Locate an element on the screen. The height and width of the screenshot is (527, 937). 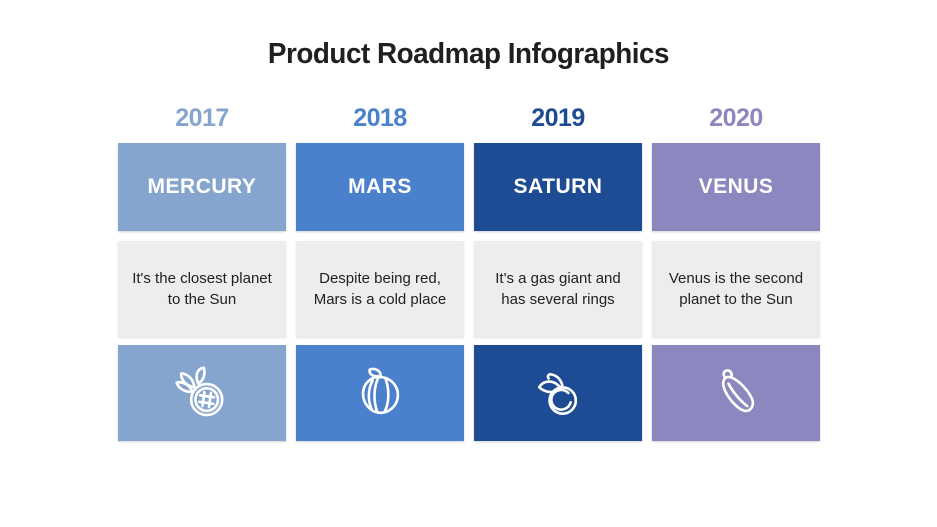
year-label: 2018 is located at coordinates (380, 118).